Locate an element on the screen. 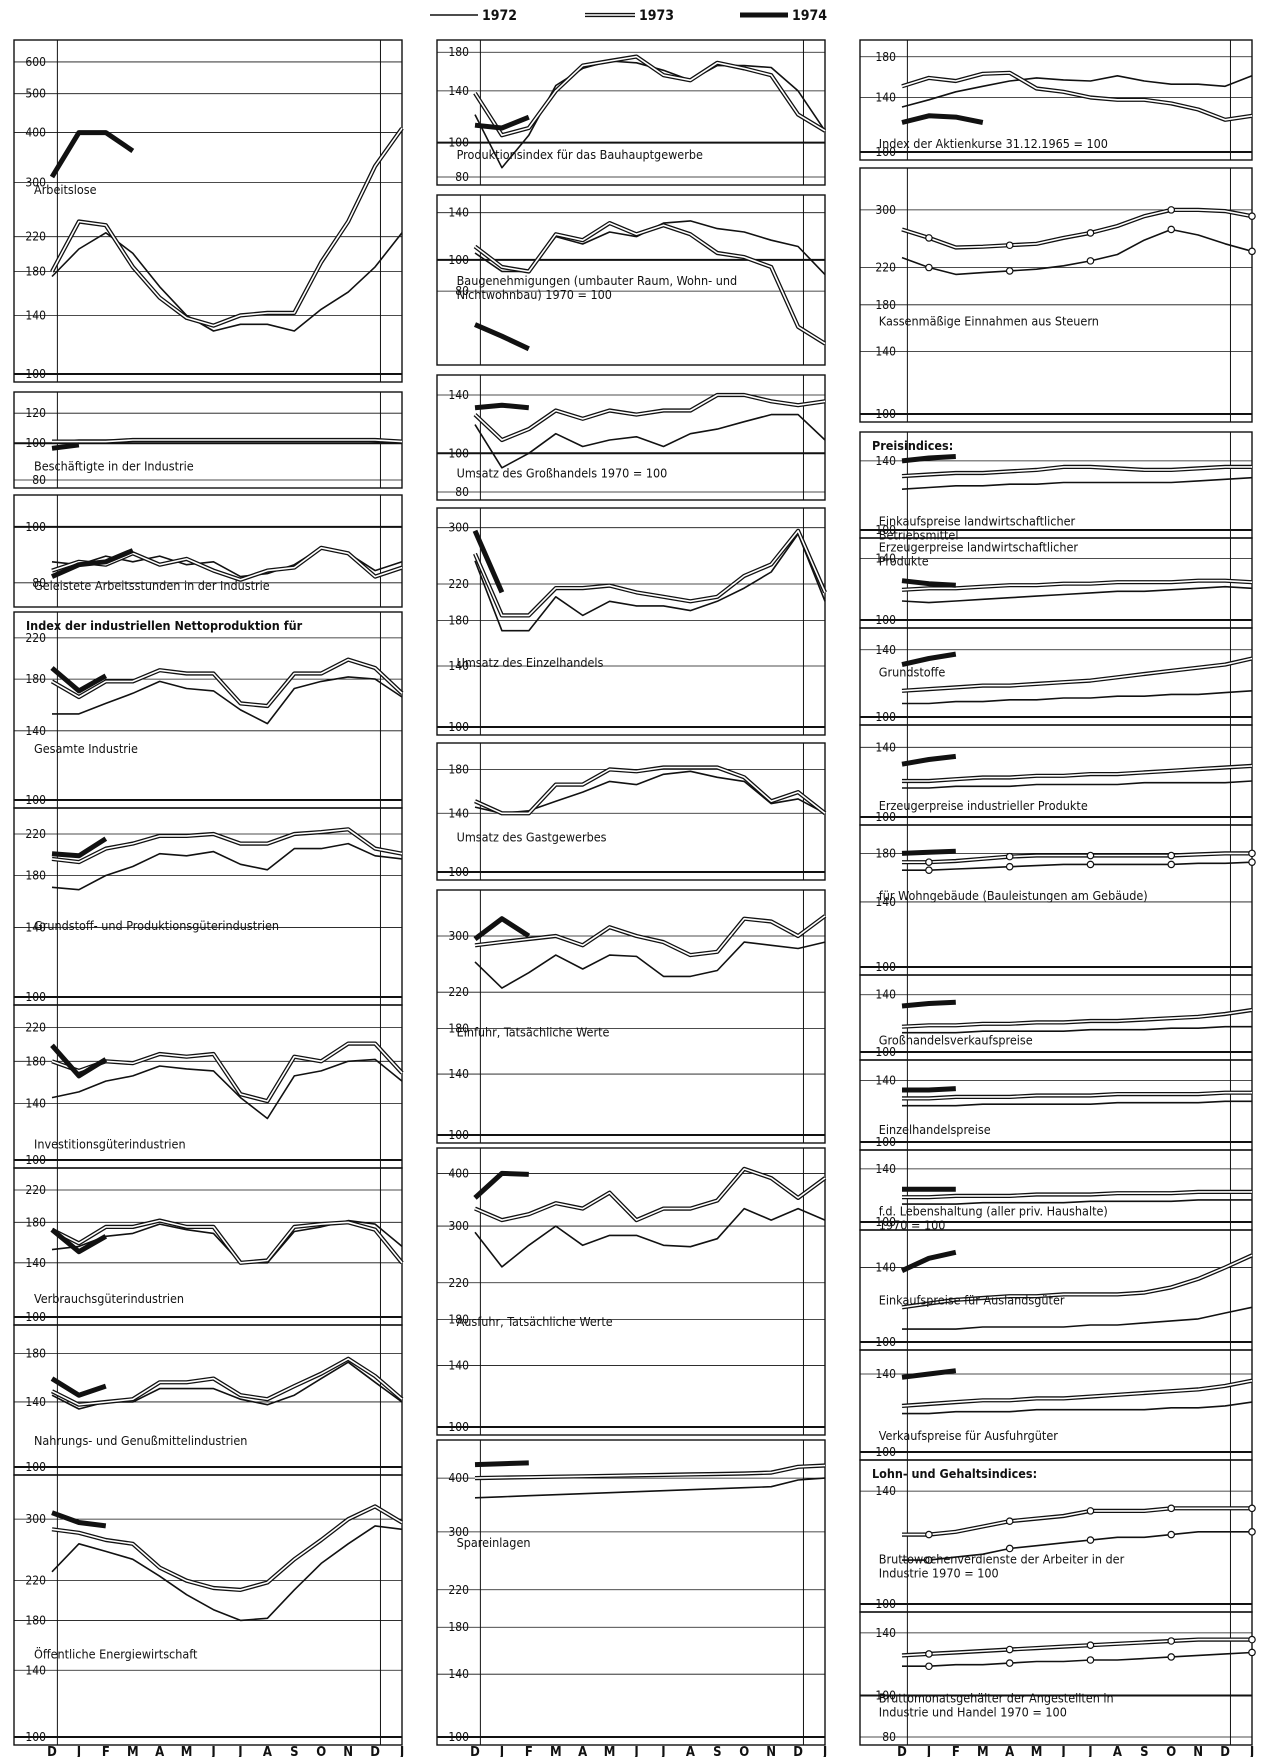 This screenshot has height=1757, width=1265. legend-label-1972: 1972 is located at coordinates (499, 16).